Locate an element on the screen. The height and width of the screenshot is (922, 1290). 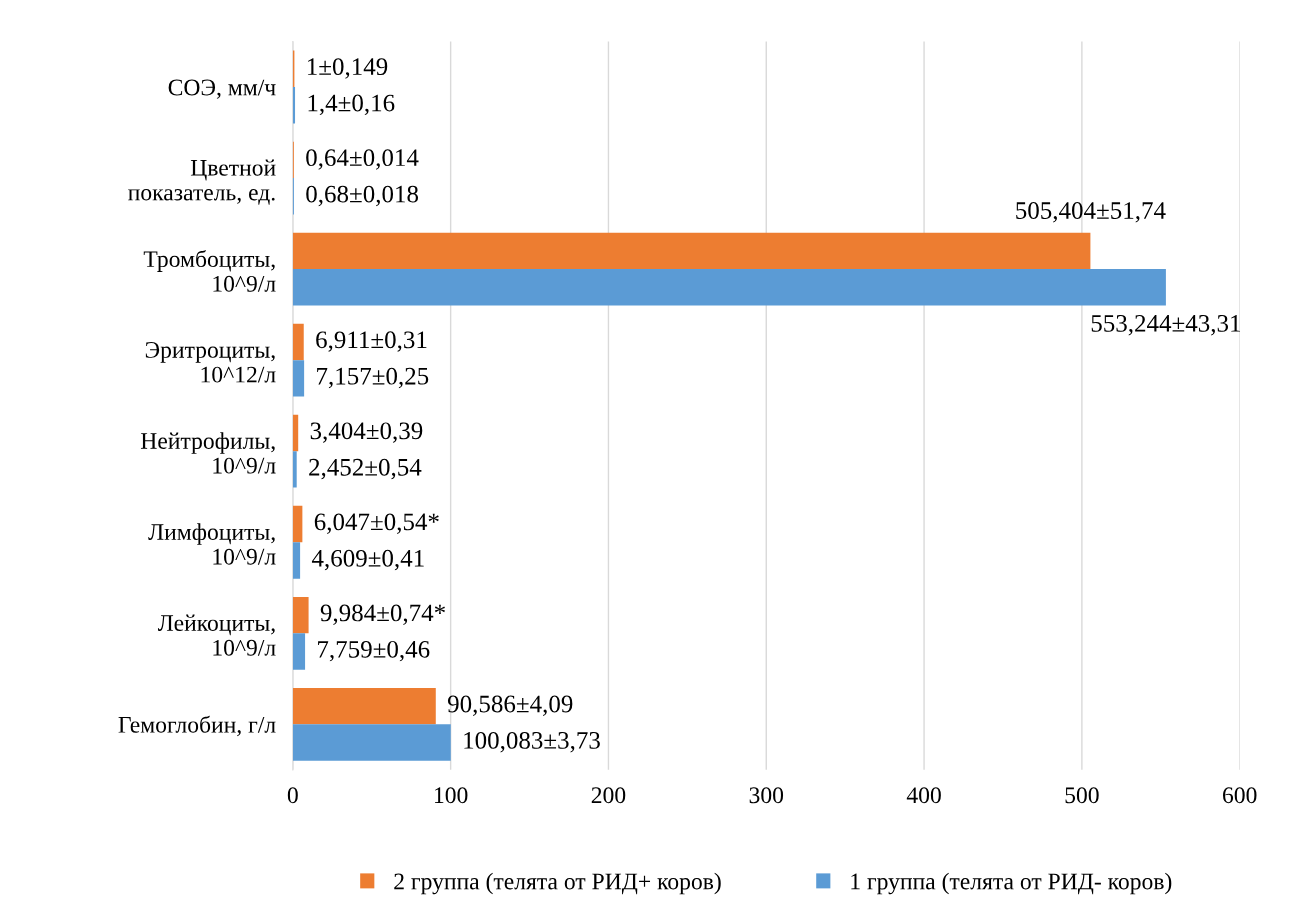
data-label: 4,609±0,41 is located at coordinates (367, 560).